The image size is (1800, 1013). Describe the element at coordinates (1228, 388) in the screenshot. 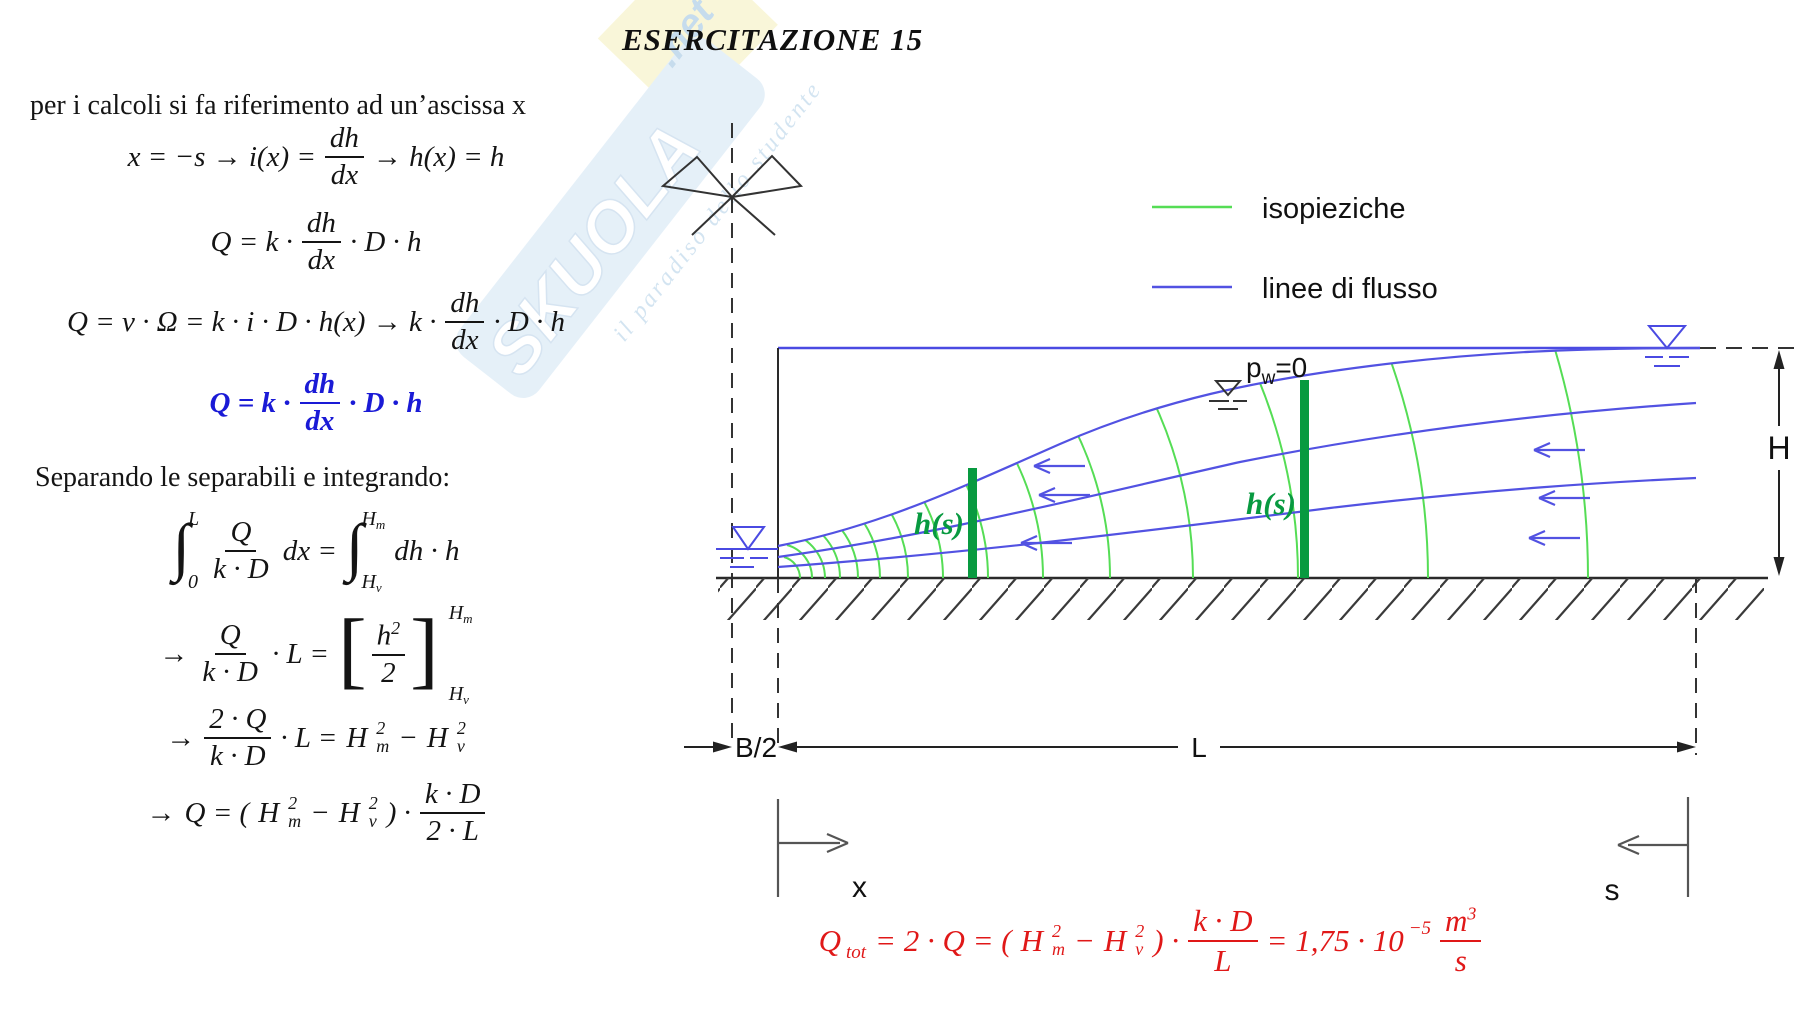

I see `phreatic-level-marker` at that location.